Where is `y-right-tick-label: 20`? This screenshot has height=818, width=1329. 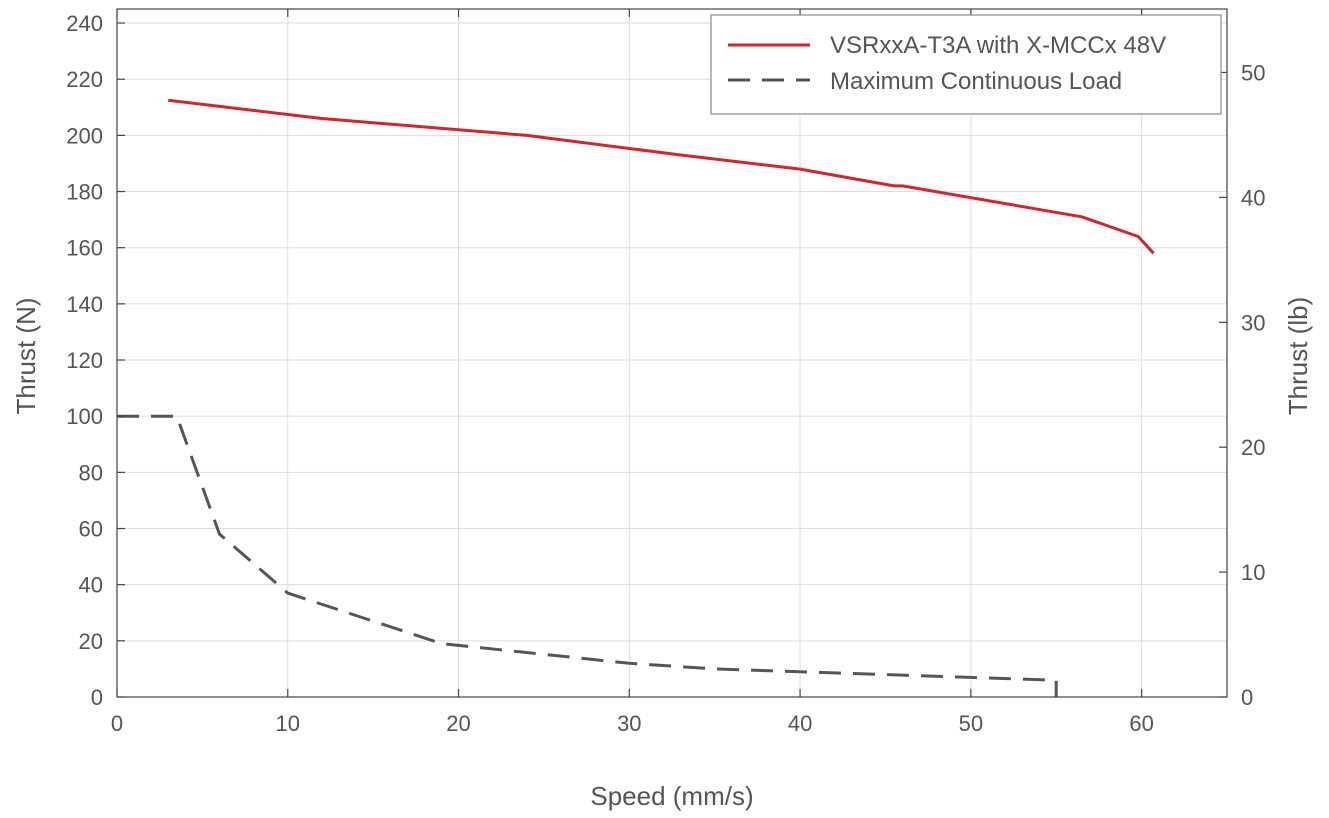
y-right-tick-label: 20 is located at coordinates (1253, 447).